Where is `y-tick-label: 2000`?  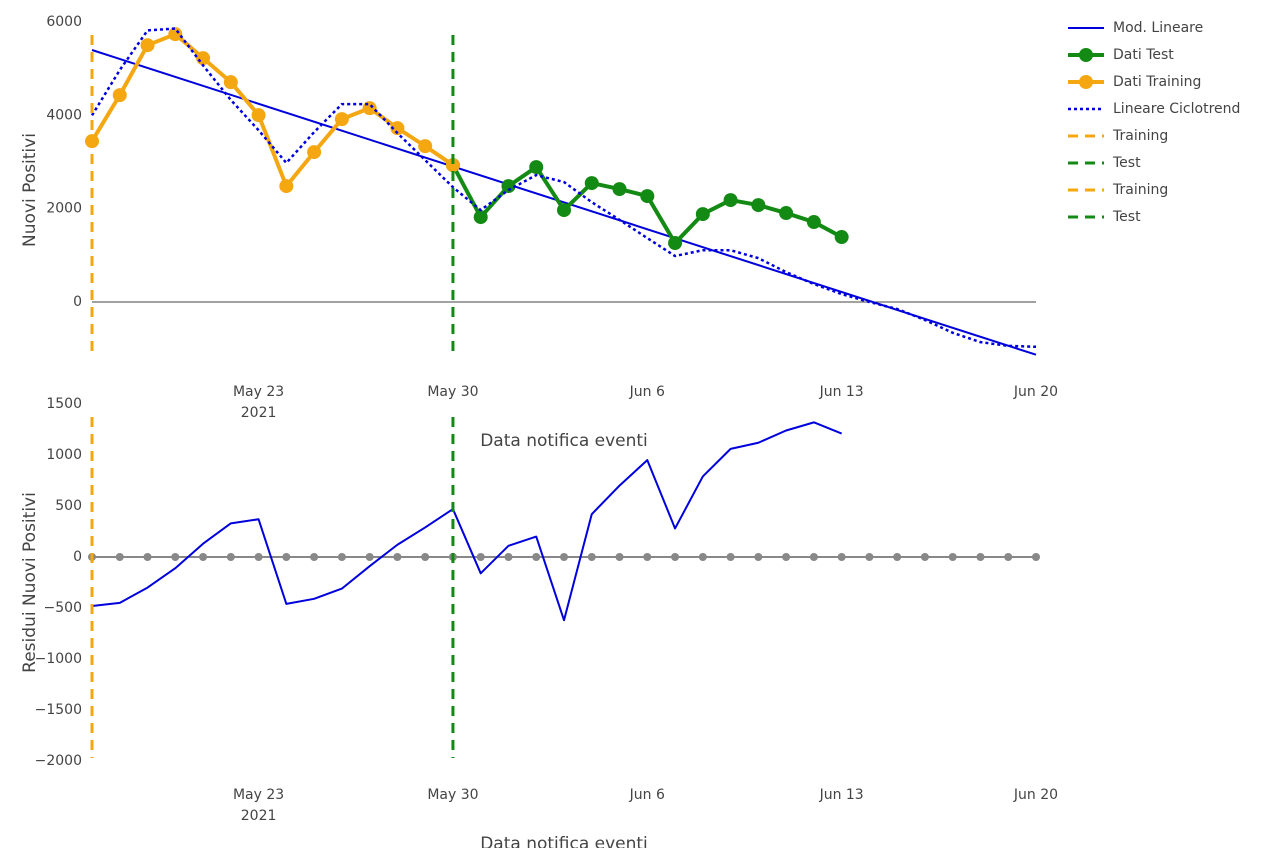
y-tick-label: 2000 is located at coordinates (64, 209).